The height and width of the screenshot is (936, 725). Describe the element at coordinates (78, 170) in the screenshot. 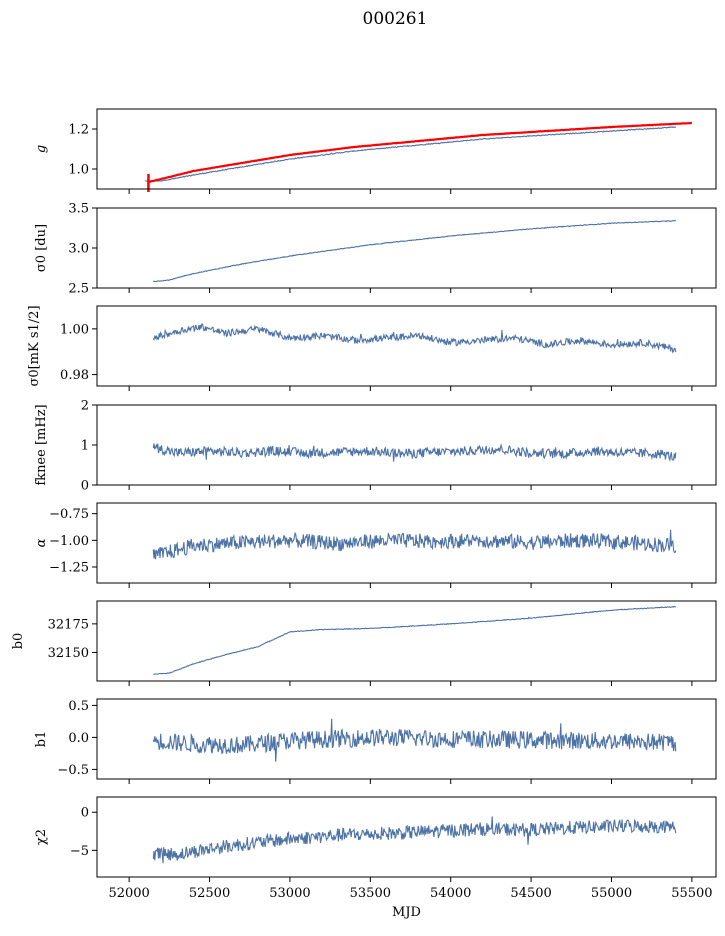

I see `y-tick-label: 1.0` at that location.